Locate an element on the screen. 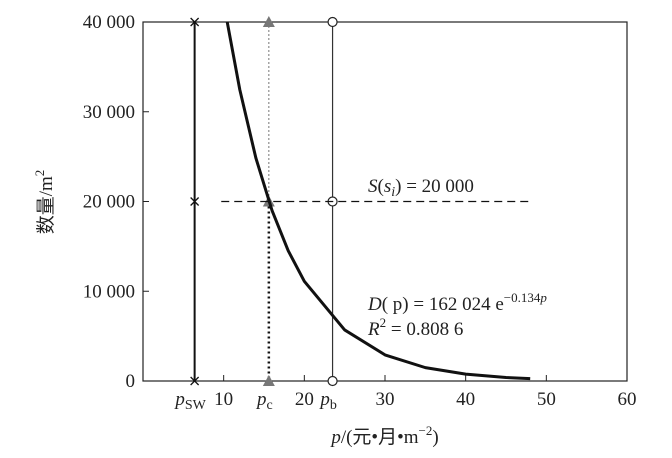  ref-tick-label: pSW is located at coordinates (189, 401).